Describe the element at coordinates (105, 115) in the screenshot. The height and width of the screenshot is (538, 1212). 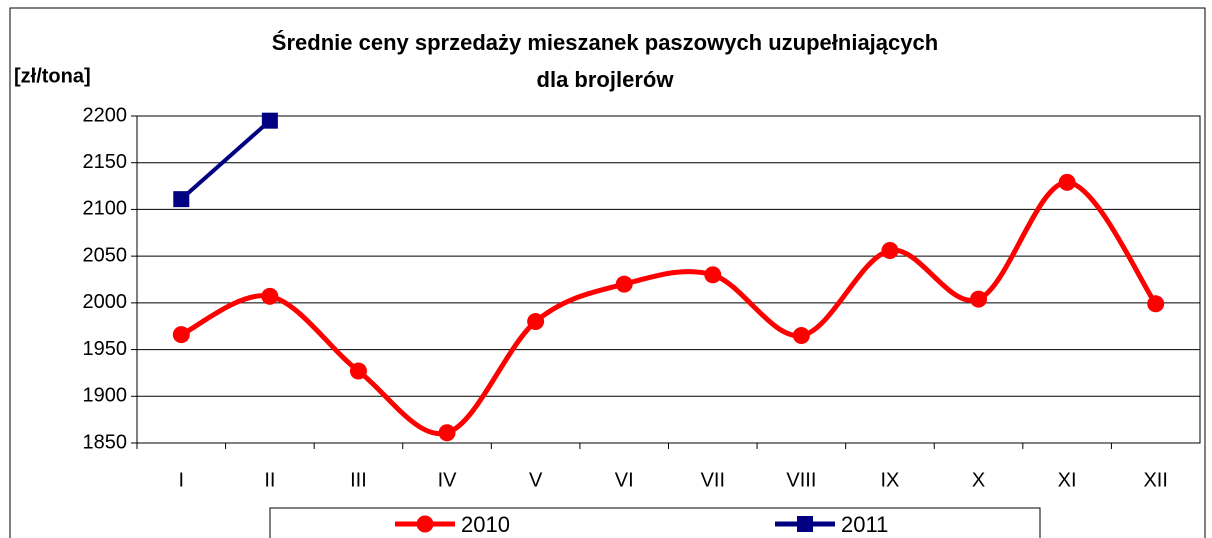
I see `y-tick-label: 2200` at that location.